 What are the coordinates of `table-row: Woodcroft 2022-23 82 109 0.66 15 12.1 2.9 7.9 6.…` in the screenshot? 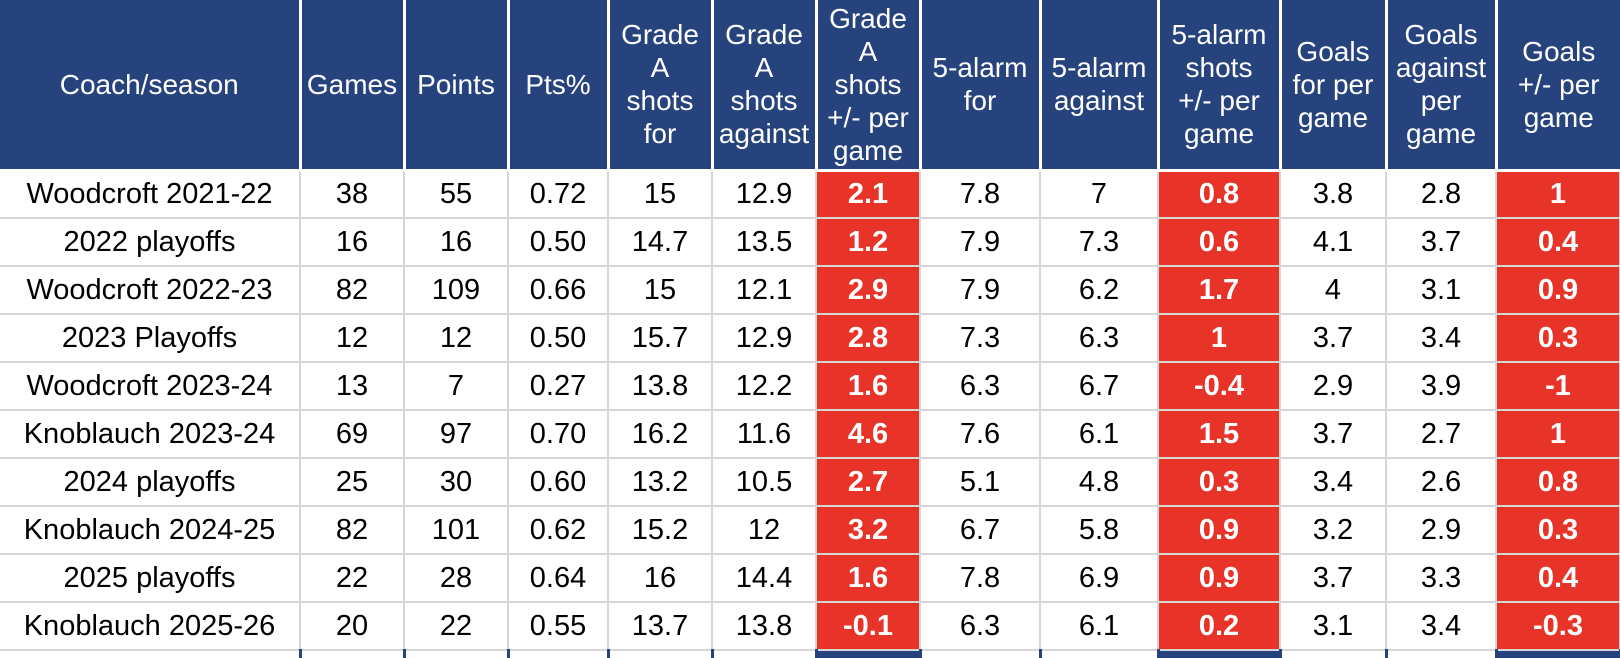 It's located at (810, 290).